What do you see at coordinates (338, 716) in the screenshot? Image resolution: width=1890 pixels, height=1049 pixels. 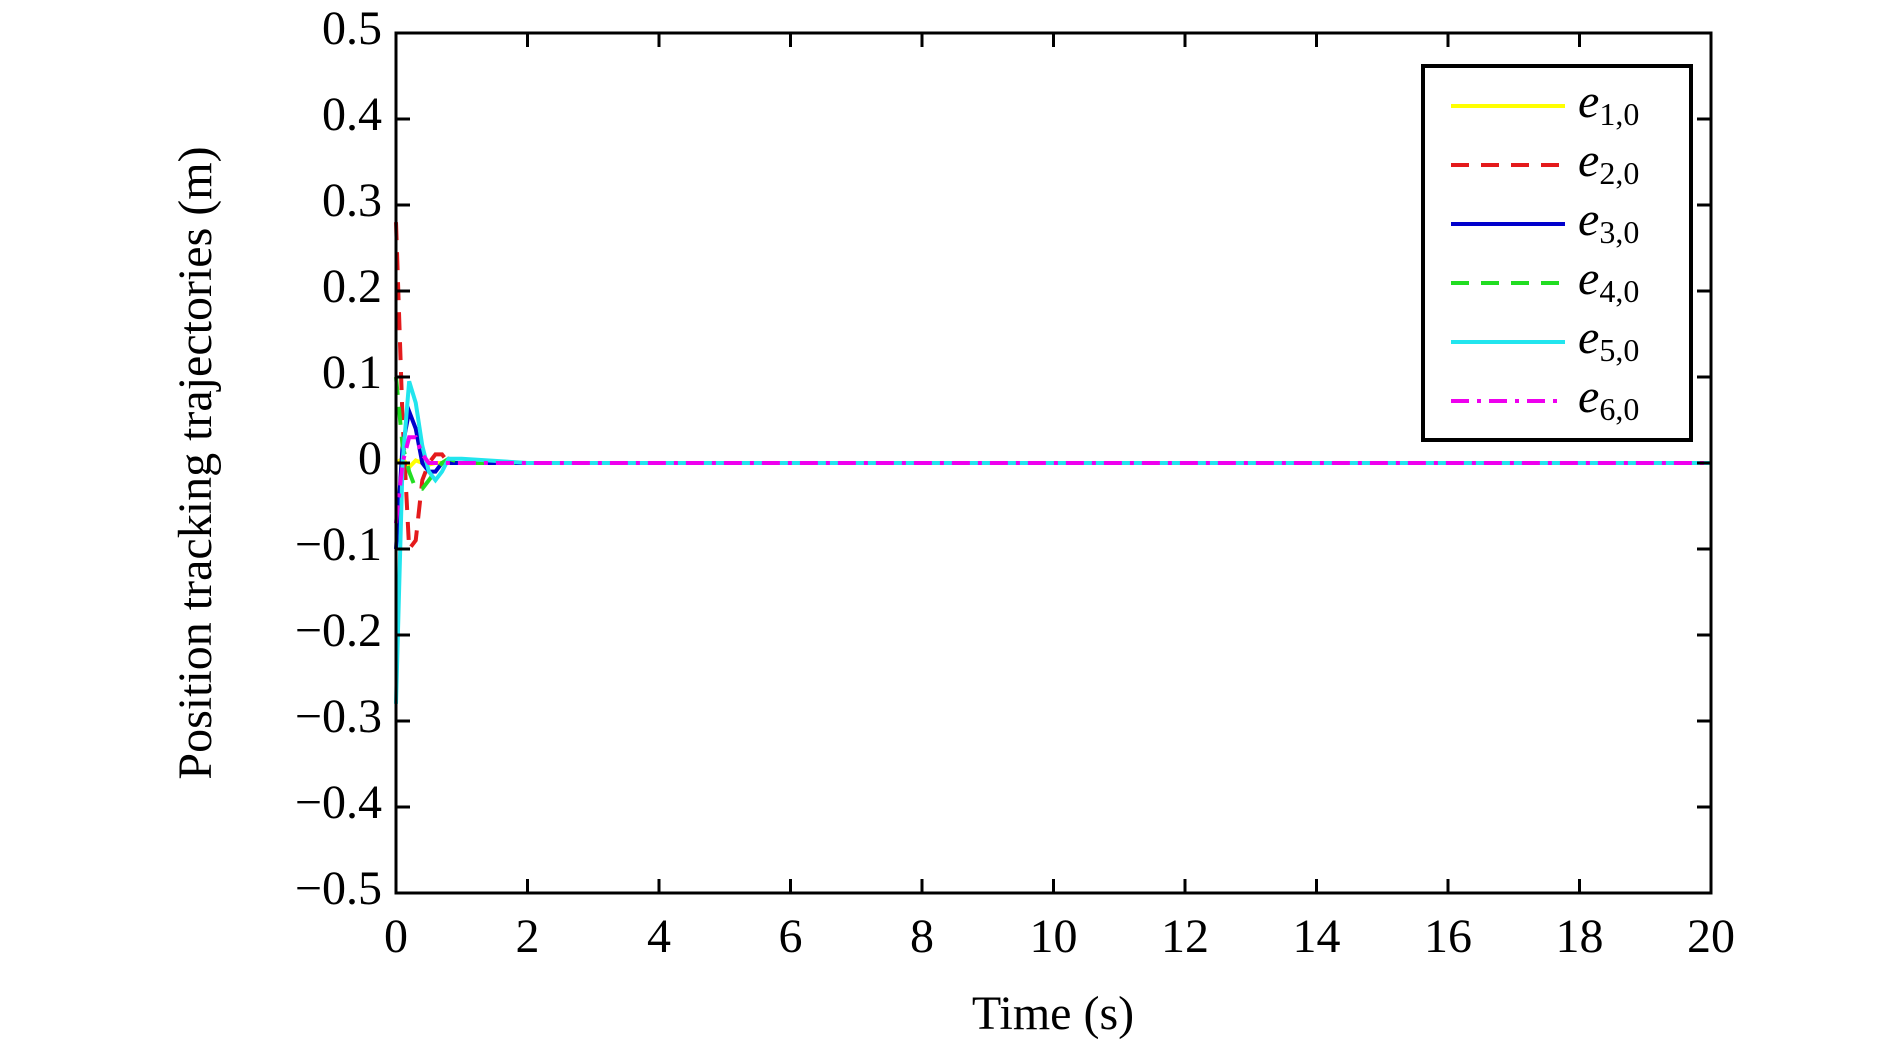 I see `y-tick-label: −0.3` at bounding box center [338, 716].